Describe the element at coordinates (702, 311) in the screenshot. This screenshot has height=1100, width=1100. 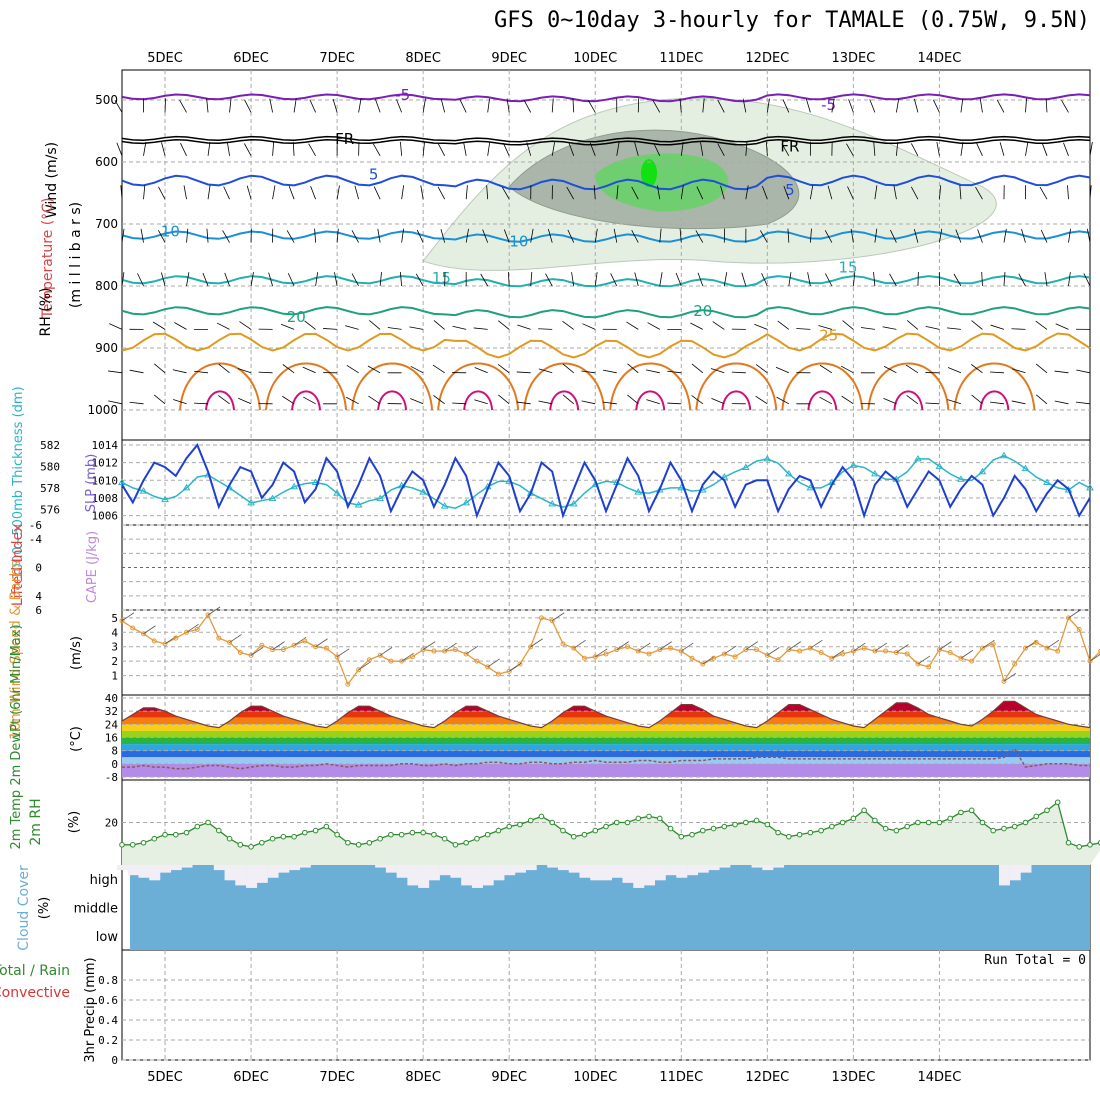
I see `contour-label: 20` at that location.